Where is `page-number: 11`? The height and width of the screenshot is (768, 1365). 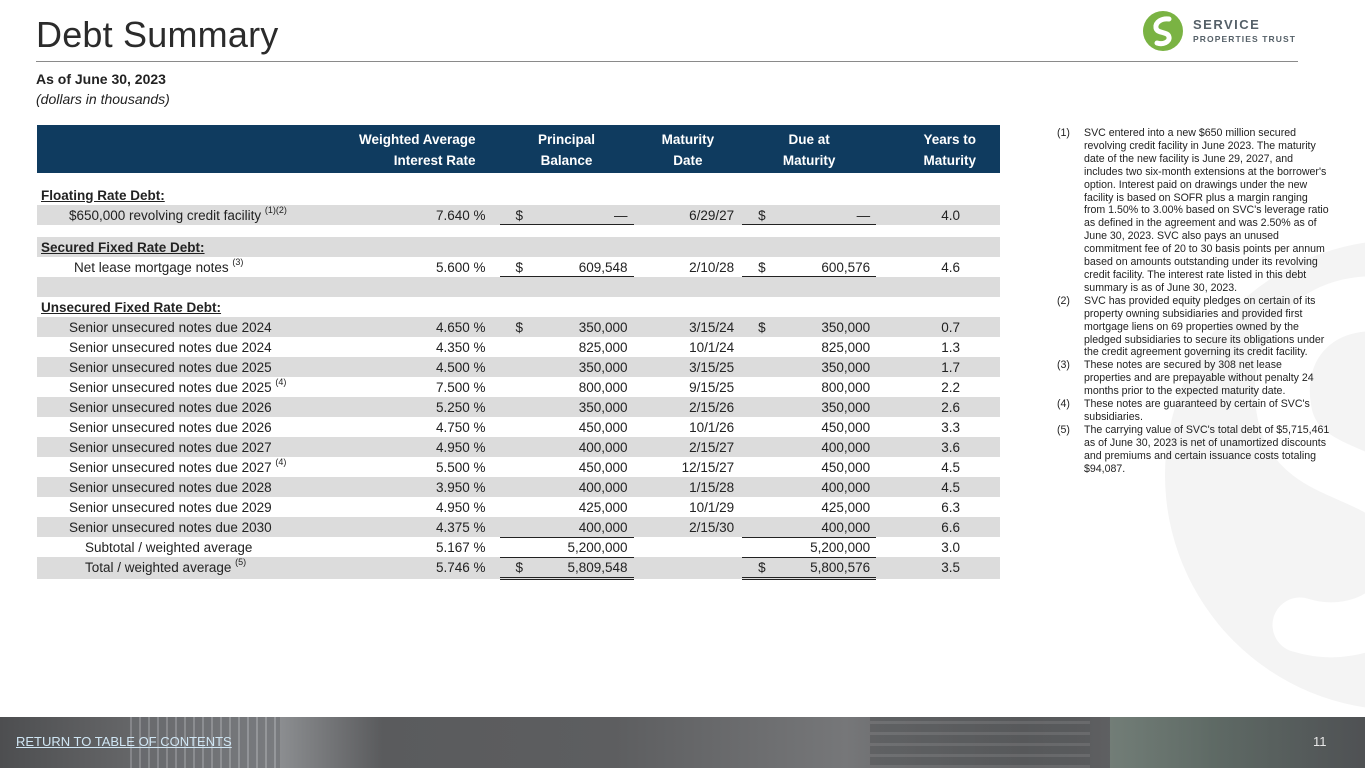
page-number: 11 is located at coordinates (1320, 741).